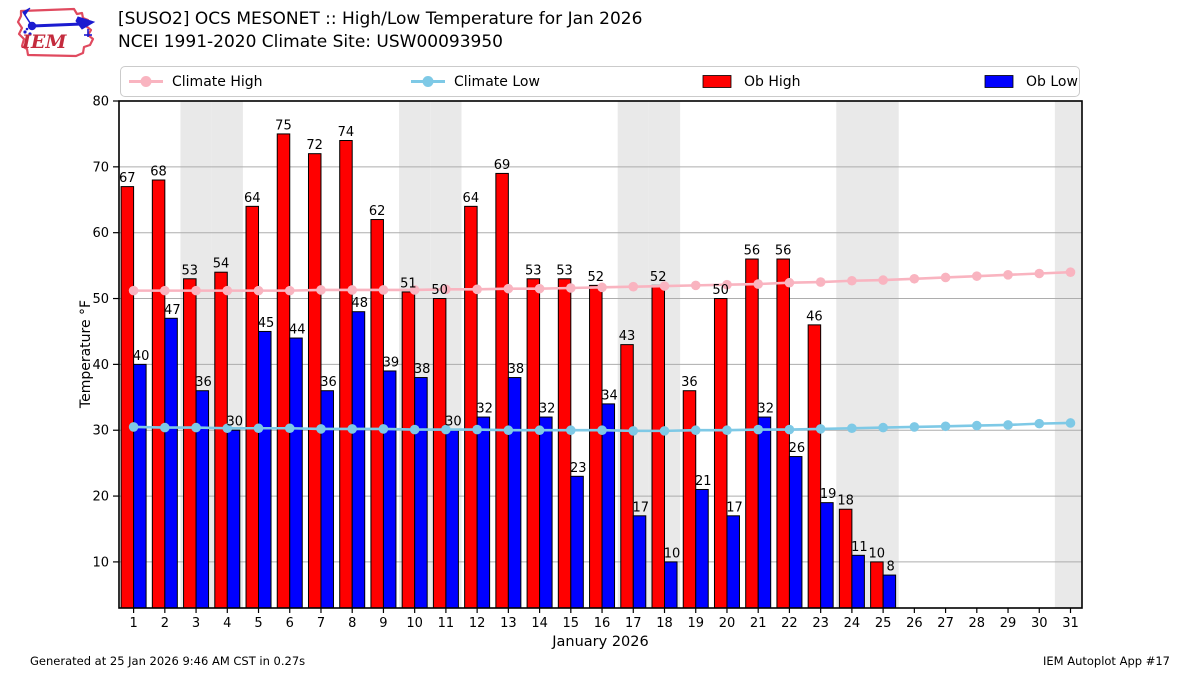  What do you see at coordinates (1052, 81) in the screenshot?
I see `legend-label: Ob Low` at bounding box center [1052, 81].